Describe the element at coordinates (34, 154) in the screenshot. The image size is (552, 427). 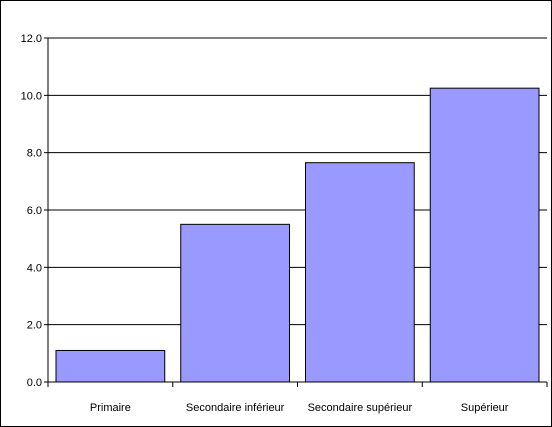
I see `y-tick-label: 8.0` at that location.